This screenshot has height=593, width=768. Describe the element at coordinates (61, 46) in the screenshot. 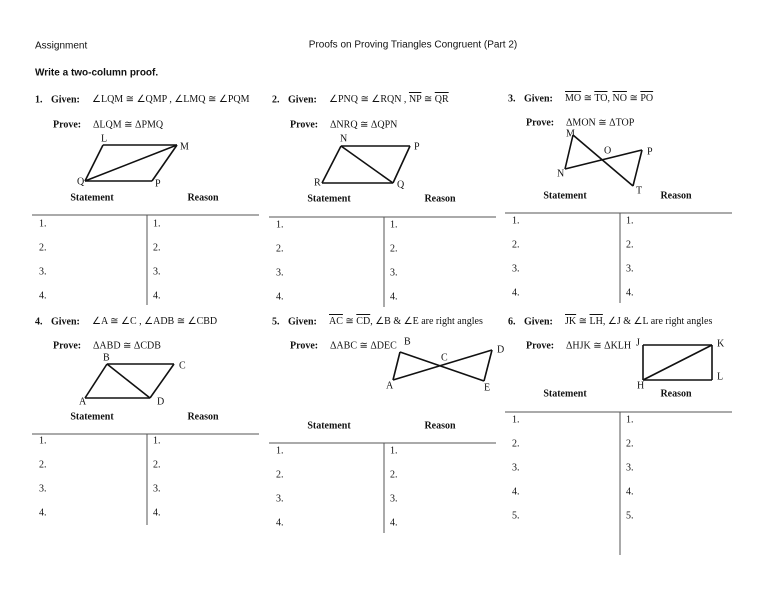

I see `assignment-label: Assignment` at that location.